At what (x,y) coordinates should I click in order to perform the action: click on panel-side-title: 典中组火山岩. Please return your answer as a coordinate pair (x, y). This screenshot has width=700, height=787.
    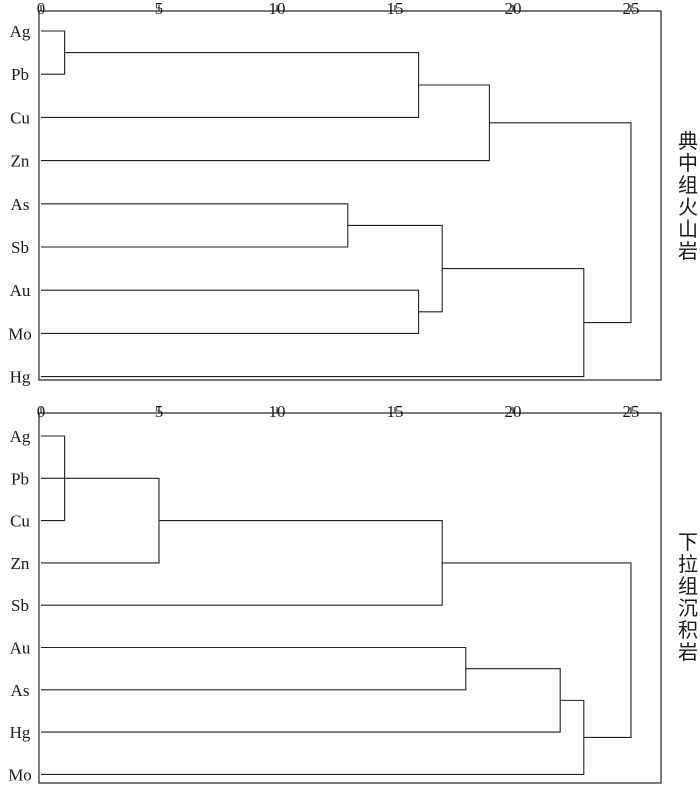
    Looking at the image, I should click on (688, 196).